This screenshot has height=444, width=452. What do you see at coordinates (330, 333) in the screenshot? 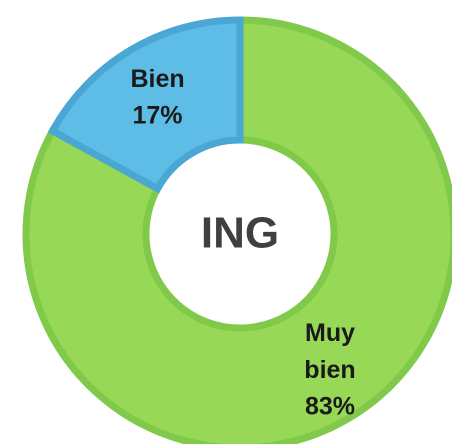
I see `category-word: Muy` at bounding box center [330, 333].